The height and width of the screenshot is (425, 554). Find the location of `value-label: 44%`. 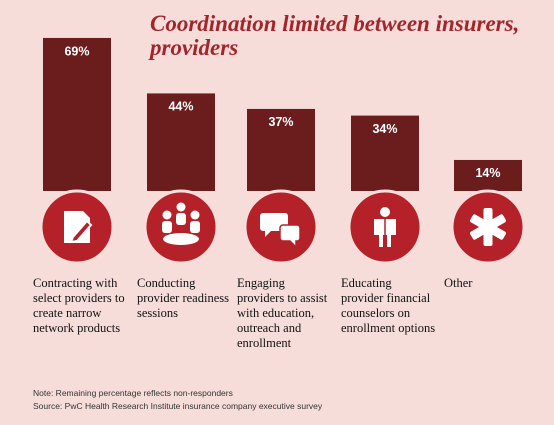

value-label: 44% is located at coordinates (180, 107).